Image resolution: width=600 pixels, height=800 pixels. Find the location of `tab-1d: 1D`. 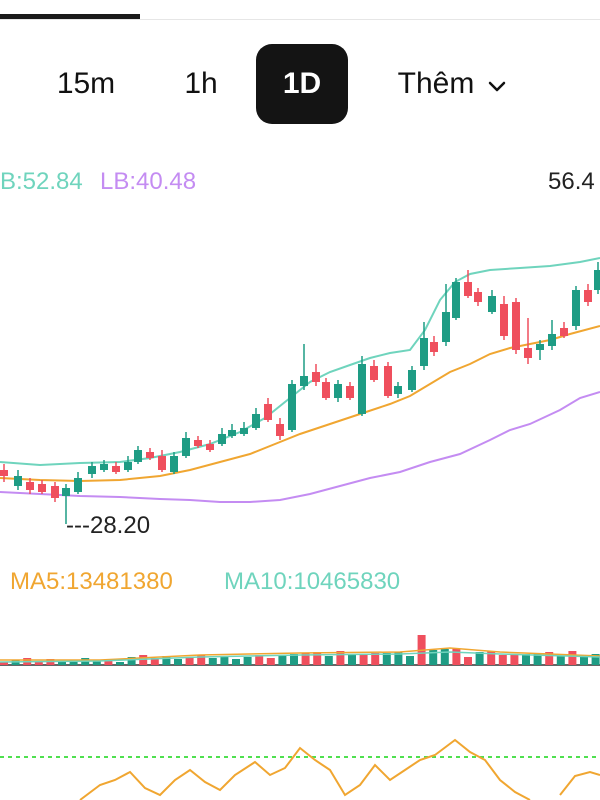

tab-1d: 1D is located at coordinates (302, 84).